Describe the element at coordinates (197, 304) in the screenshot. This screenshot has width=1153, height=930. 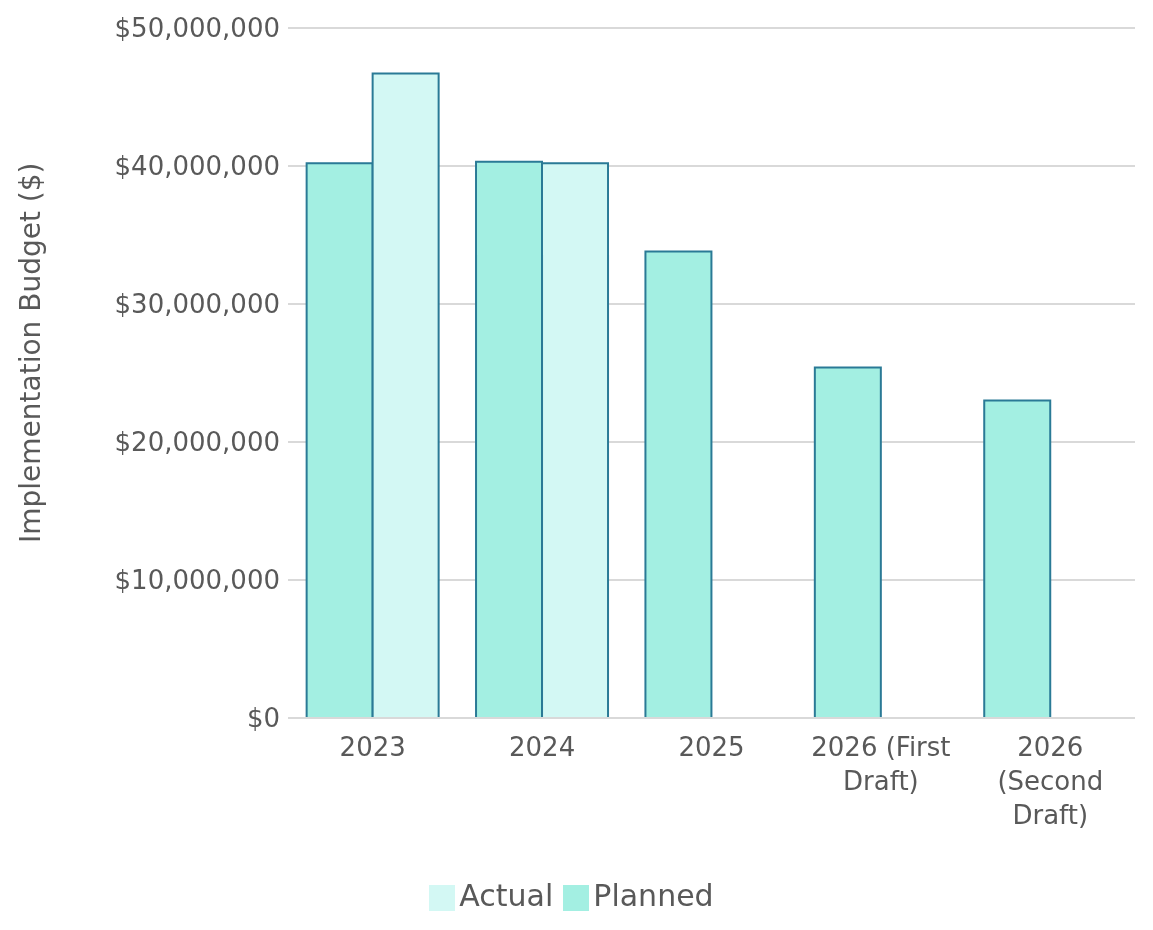
I see `y-tick-label: $30,000,000` at that location.